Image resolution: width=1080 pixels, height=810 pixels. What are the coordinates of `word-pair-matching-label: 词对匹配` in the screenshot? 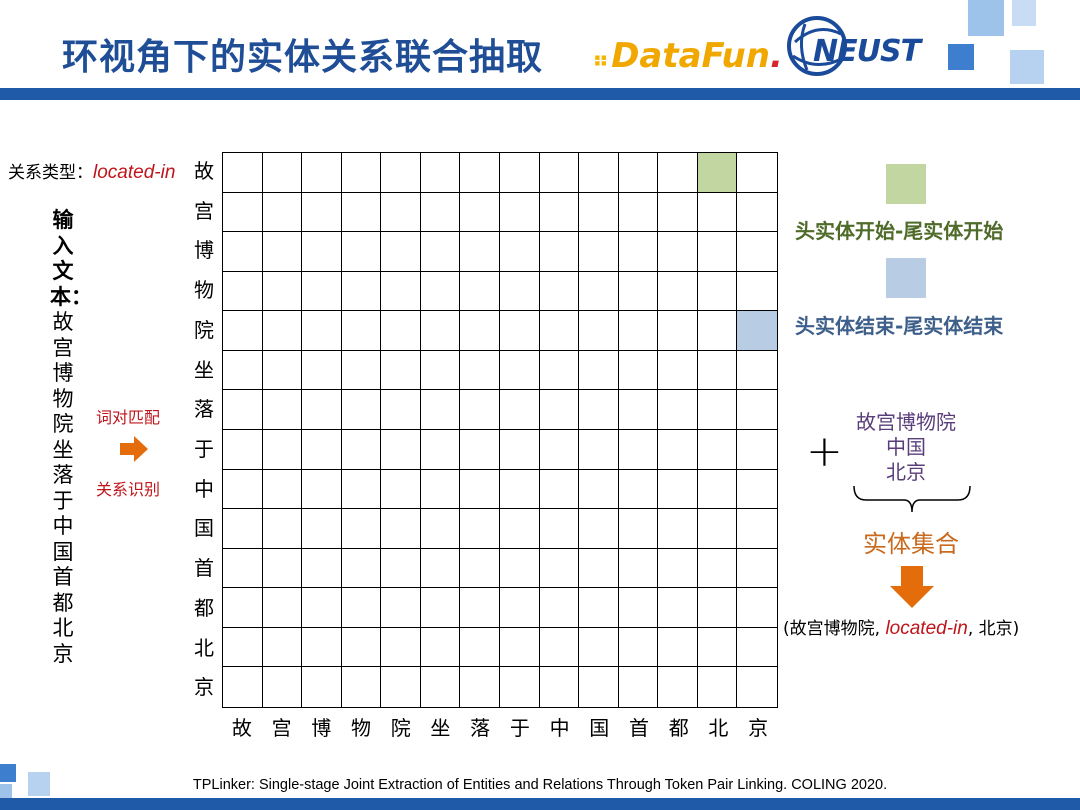 It's located at (128, 417).